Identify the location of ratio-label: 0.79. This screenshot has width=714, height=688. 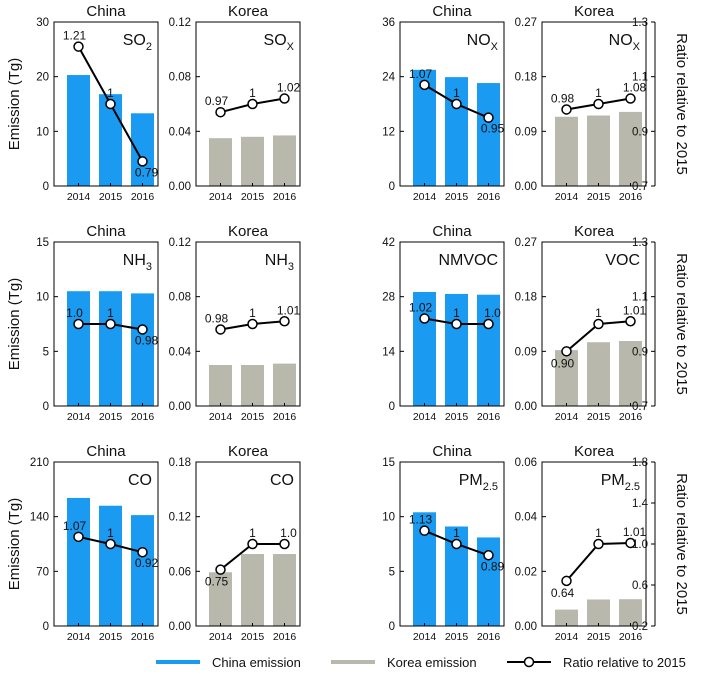
(147, 172).